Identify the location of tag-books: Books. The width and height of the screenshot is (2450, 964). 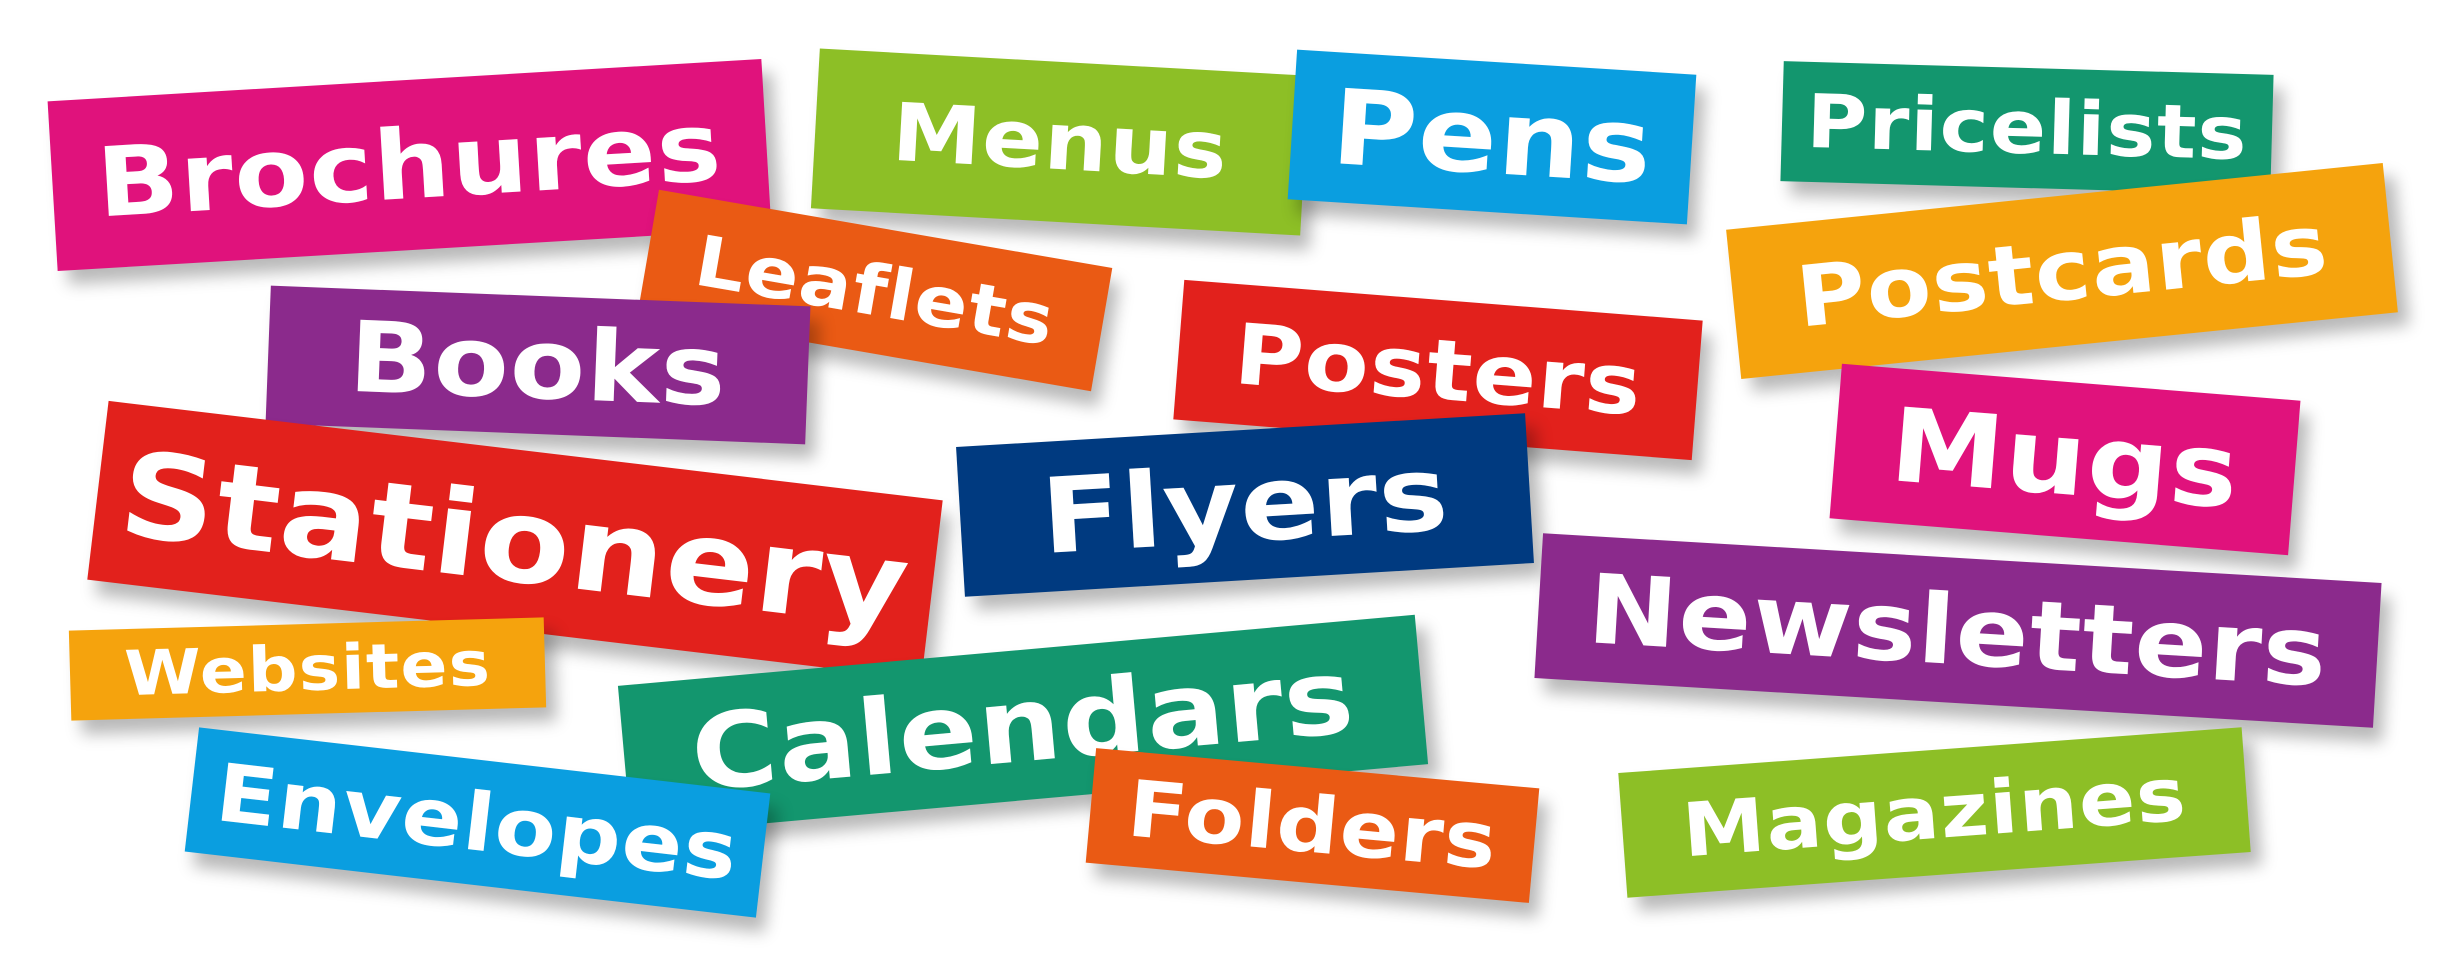
(538, 365).